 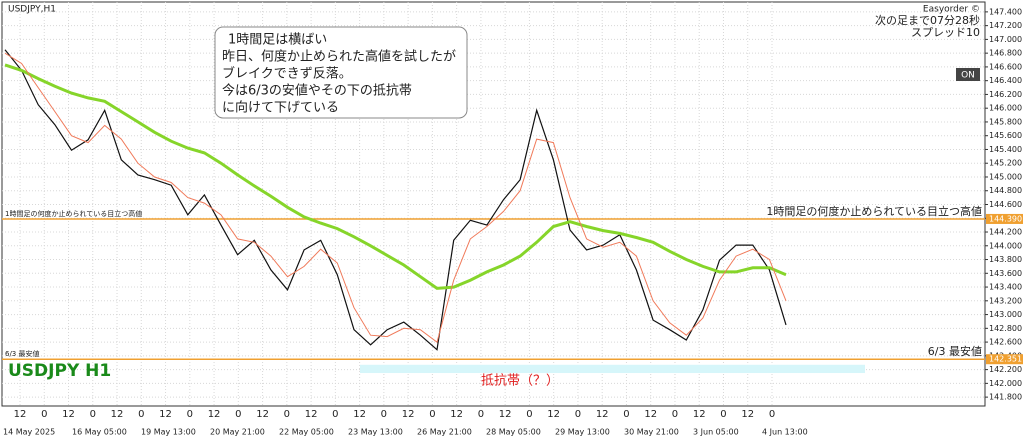 I want to click on y-tick-label: 145.800, so click(x=1005, y=121).